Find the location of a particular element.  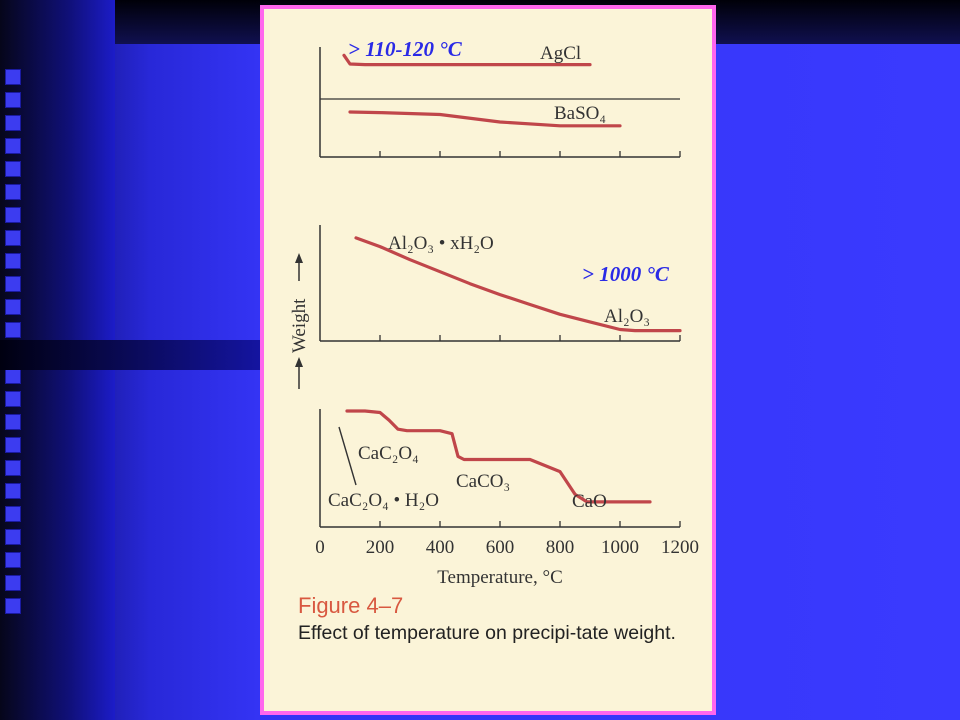

x-tick-label: 800 is located at coordinates (560, 547).